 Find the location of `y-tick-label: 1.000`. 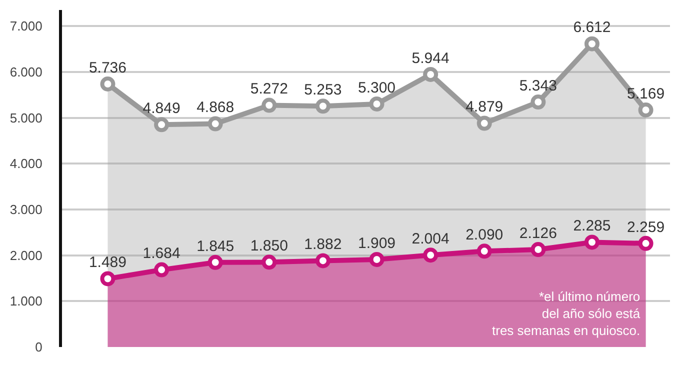

y-tick-label: 1.000 is located at coordinates (26, 301).